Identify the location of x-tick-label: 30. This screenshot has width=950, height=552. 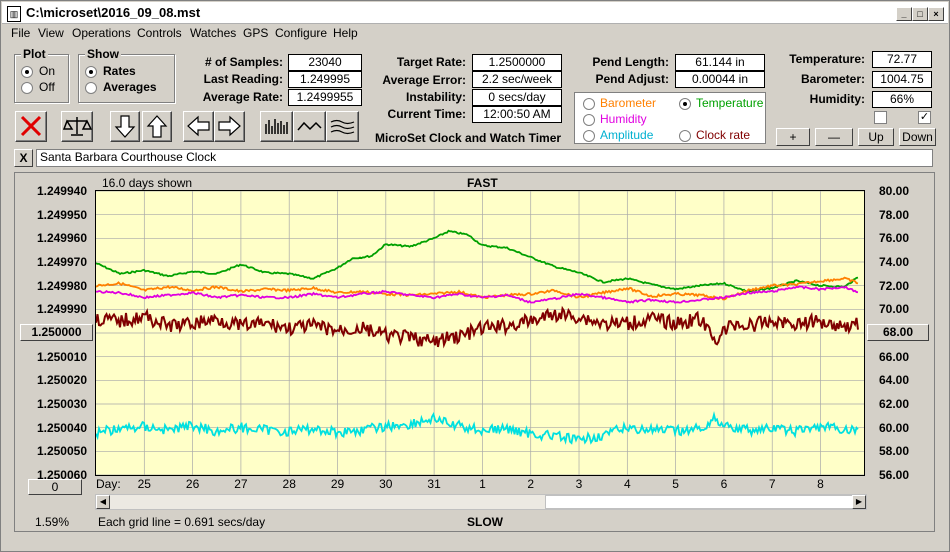
(386, 484).